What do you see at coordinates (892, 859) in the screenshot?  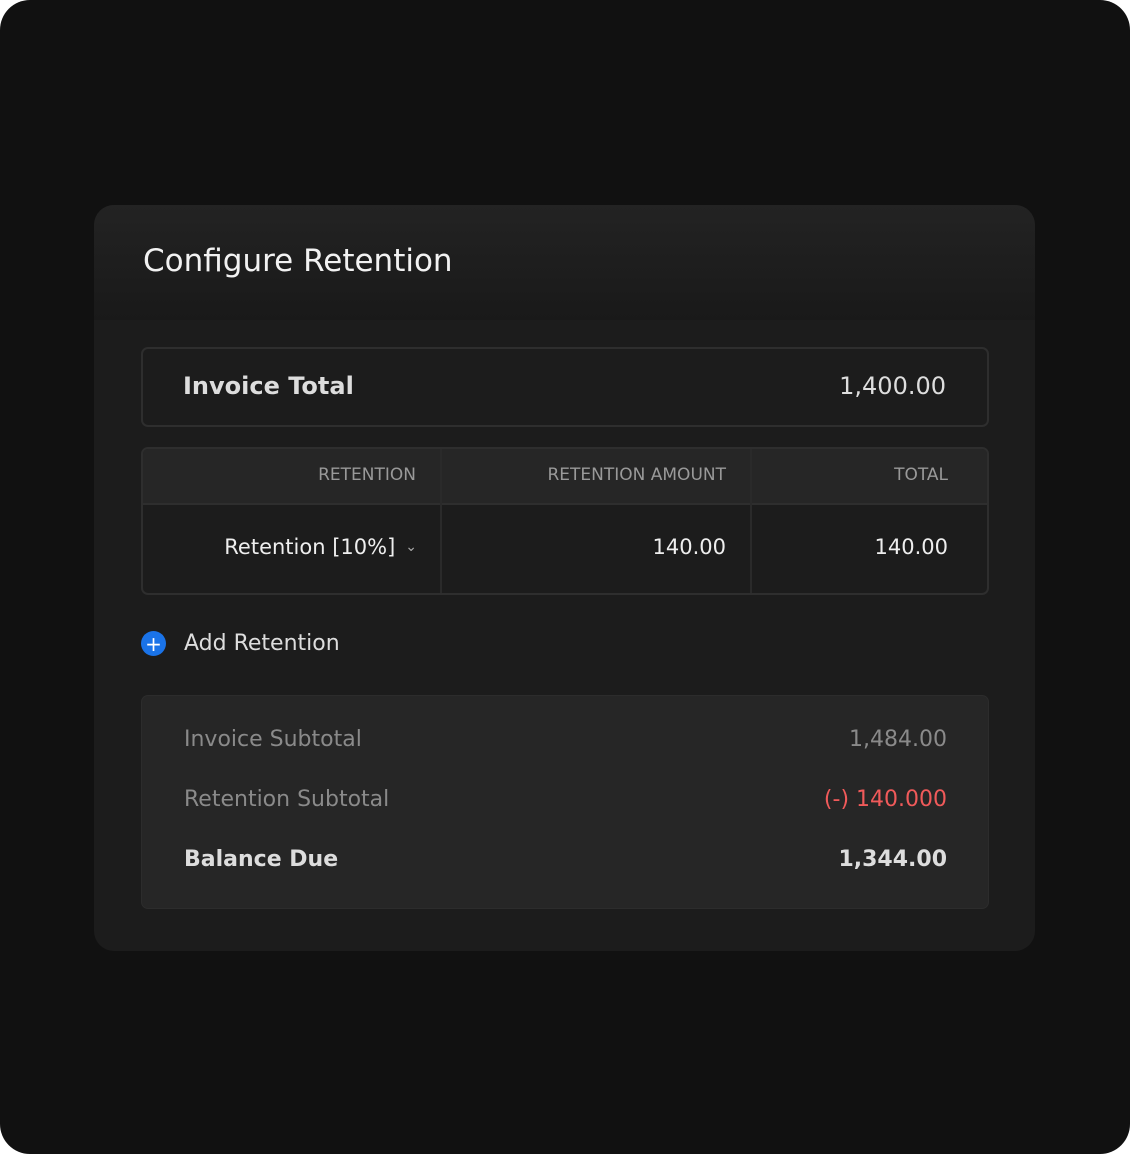 I see `balance-due-value: 1,344.00` at bounding box center [892, 859].